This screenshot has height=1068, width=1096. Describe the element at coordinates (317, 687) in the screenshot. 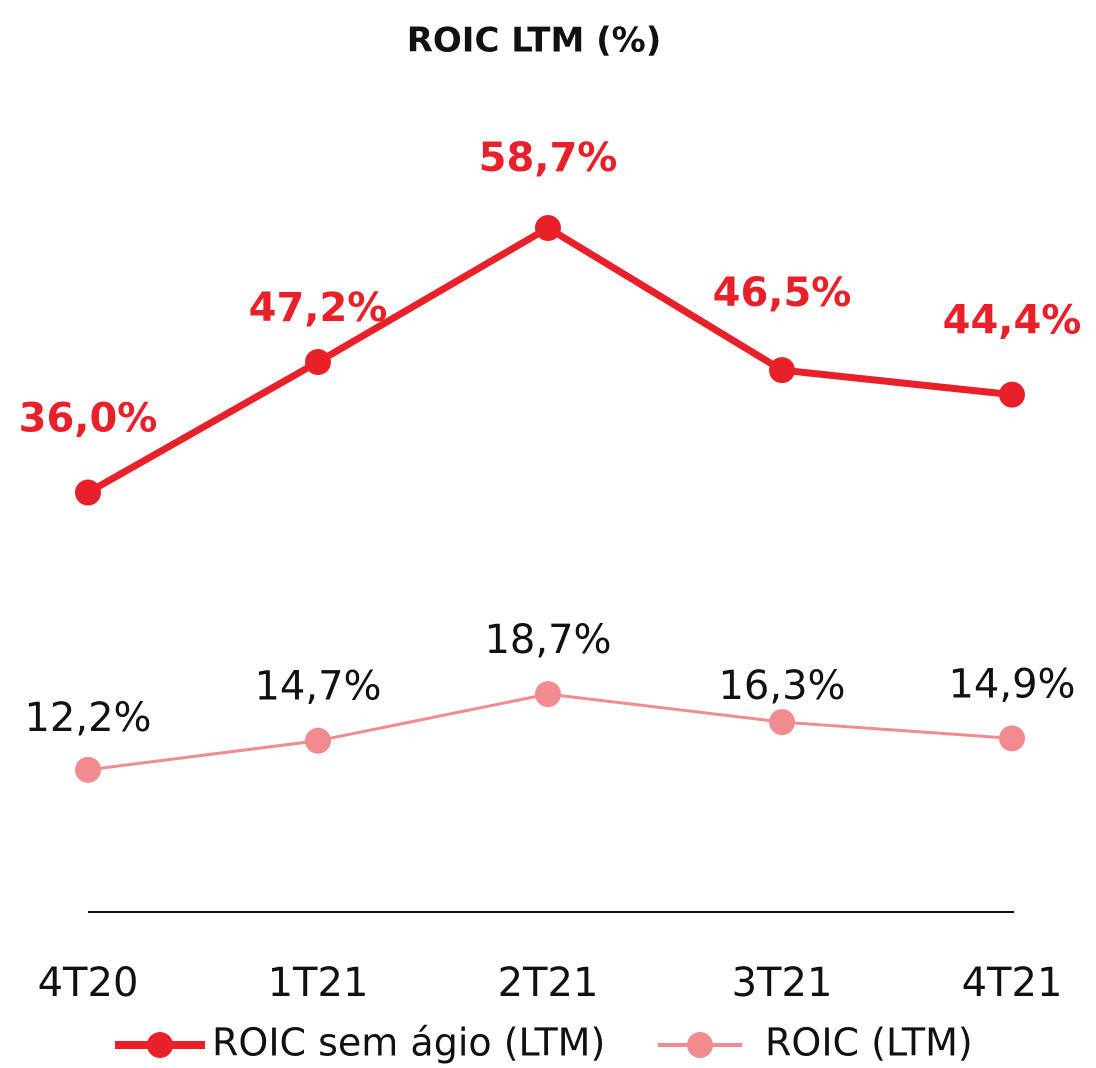

I see `value-label: 14,7%` at that location.